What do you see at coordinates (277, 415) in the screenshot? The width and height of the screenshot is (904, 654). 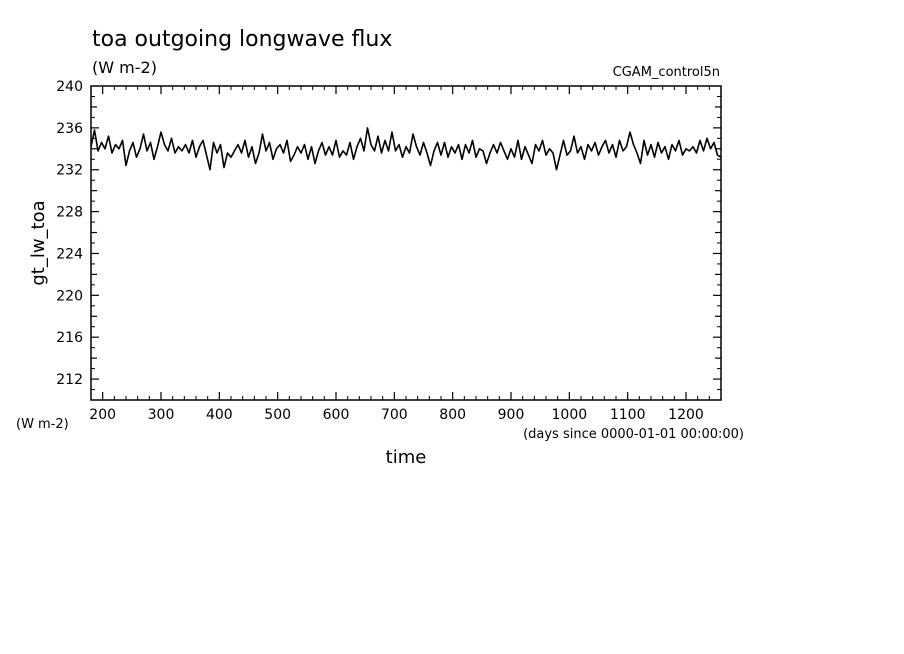 I see `x-tick-label: 500` at bounding box center [277, 415].